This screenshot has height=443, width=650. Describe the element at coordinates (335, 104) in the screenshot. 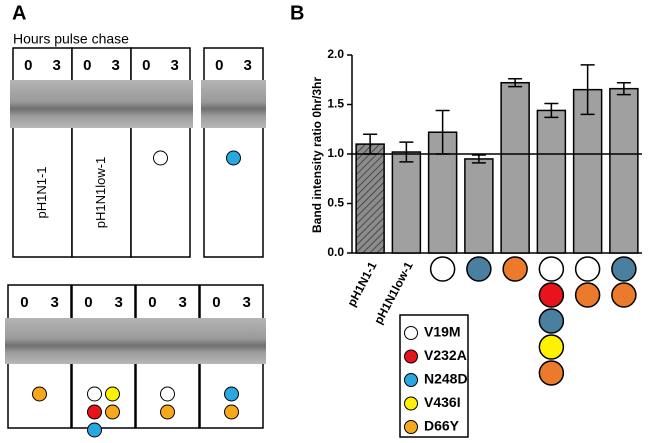

I see `y-tick-label: 1.5` at that location.